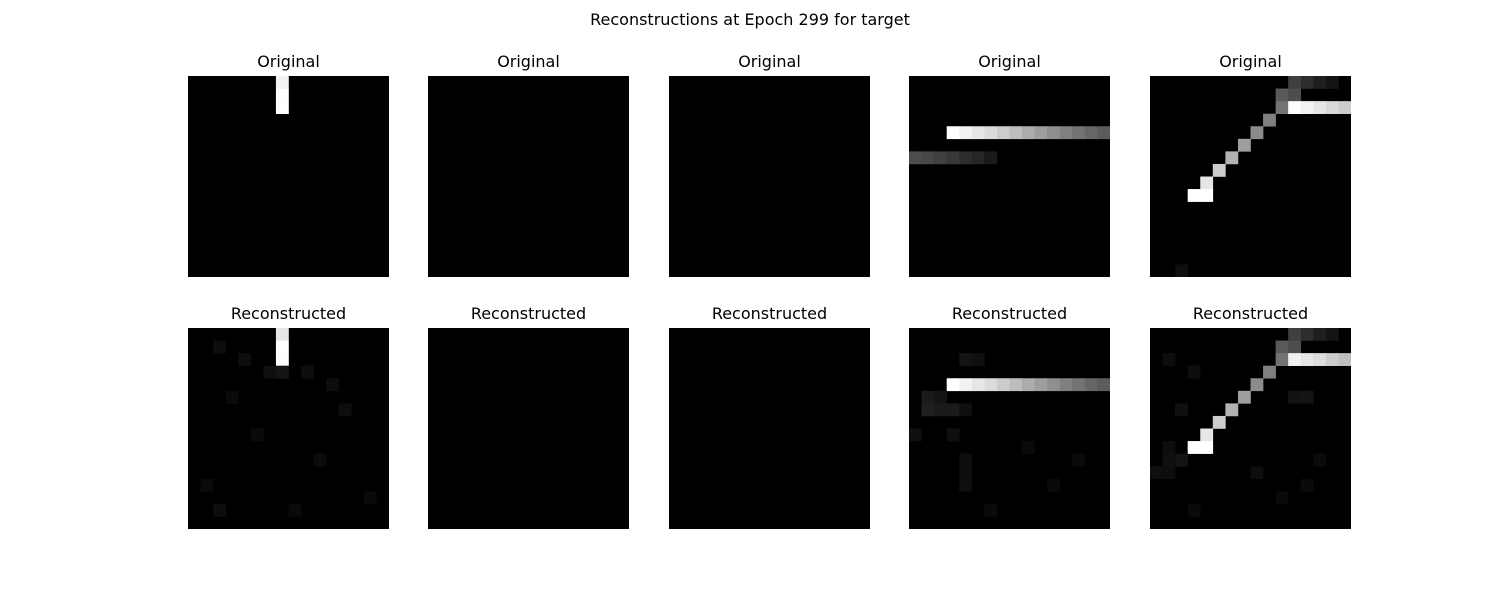 The width and height of the screenshot is (1500, 600). Describe the element at coordinates (1250, 313) in the screenshot. I see `reconstructed-title-5: Reconstructed` at that location.